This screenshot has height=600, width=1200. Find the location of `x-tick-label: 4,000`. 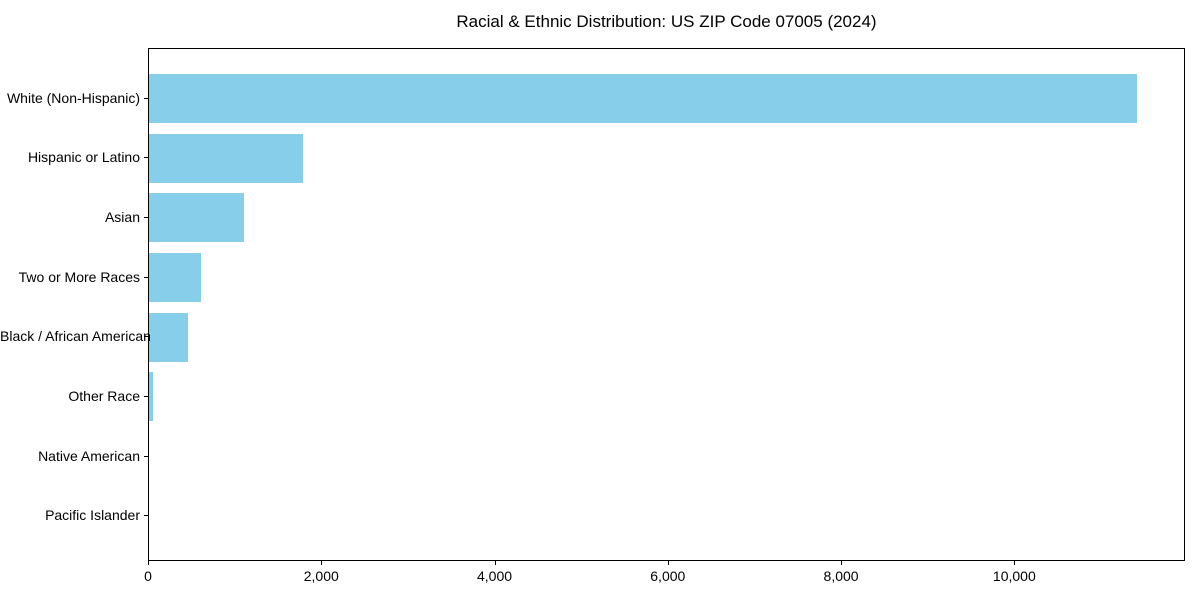

x-tick-label: 4,000 is located at coordinates (495, 576).